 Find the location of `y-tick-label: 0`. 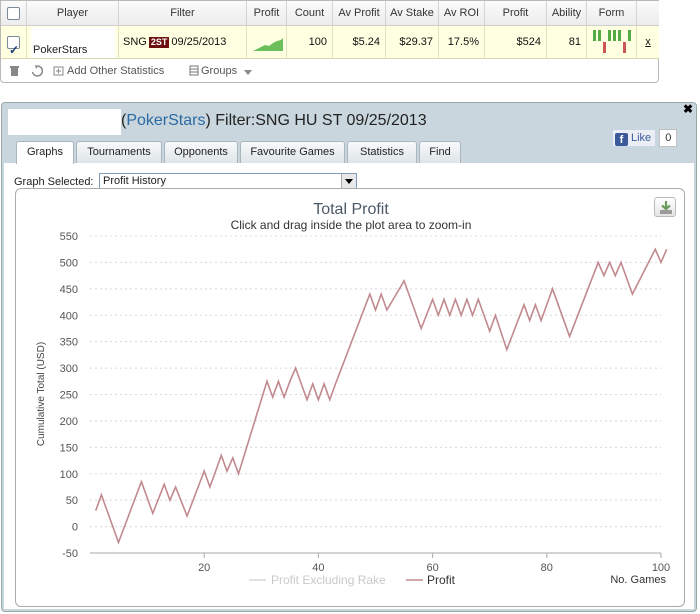

y-tick-label: 0 is located at coordinates (75, 528).